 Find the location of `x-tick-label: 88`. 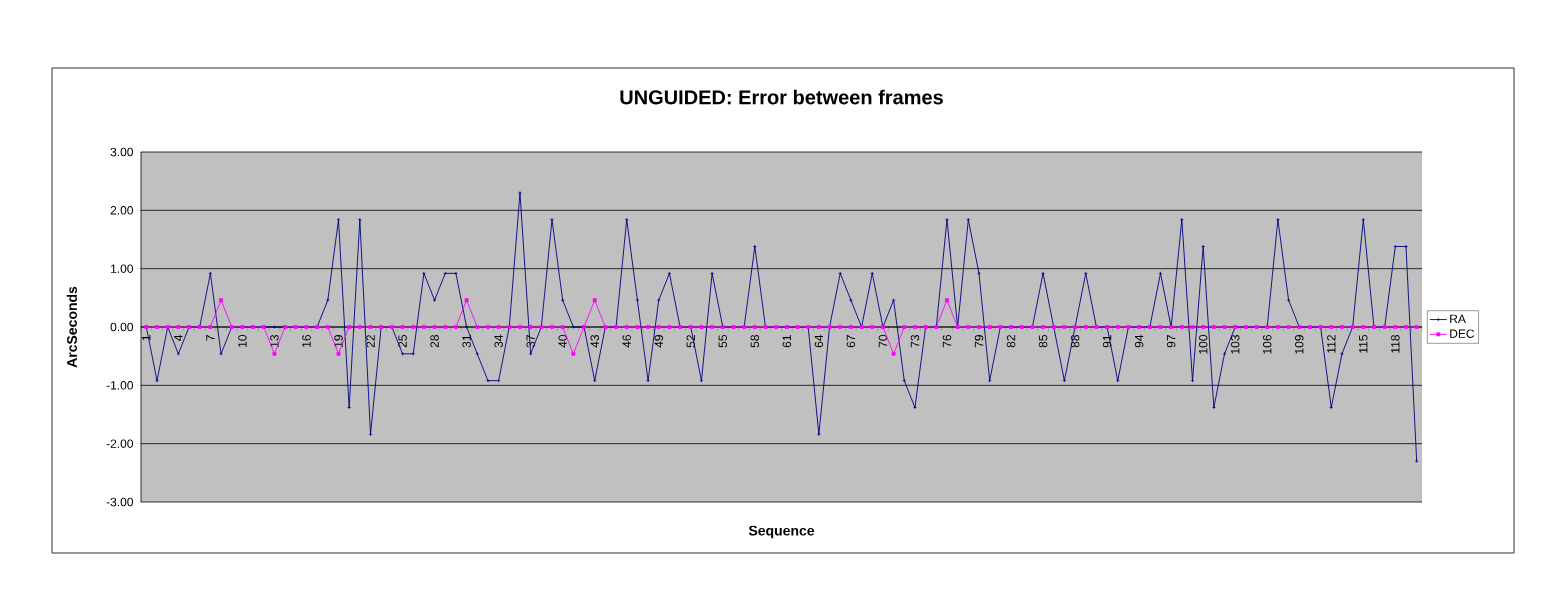

x-tick-label: 88 is located at coordinates (1075, 341).